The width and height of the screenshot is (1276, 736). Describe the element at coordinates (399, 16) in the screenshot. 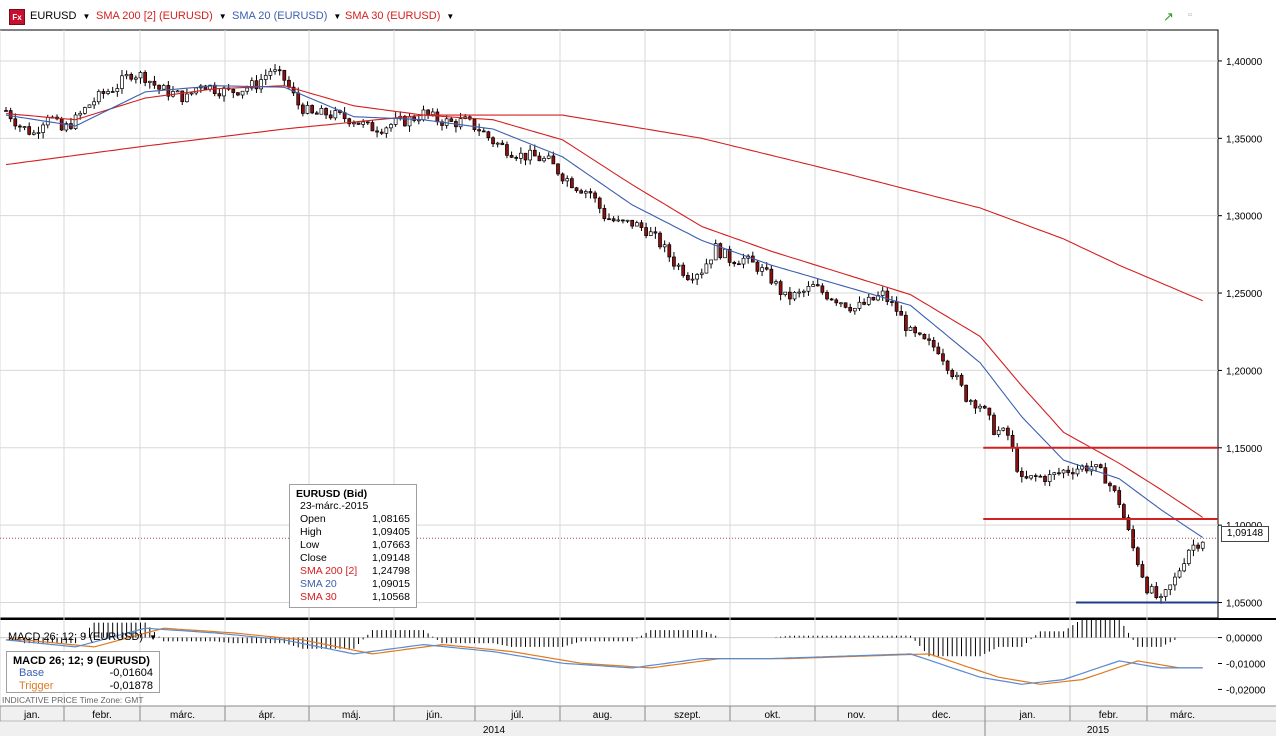

I see `study-sma30: SMA 30 (EURUSD) ▼` at that location.